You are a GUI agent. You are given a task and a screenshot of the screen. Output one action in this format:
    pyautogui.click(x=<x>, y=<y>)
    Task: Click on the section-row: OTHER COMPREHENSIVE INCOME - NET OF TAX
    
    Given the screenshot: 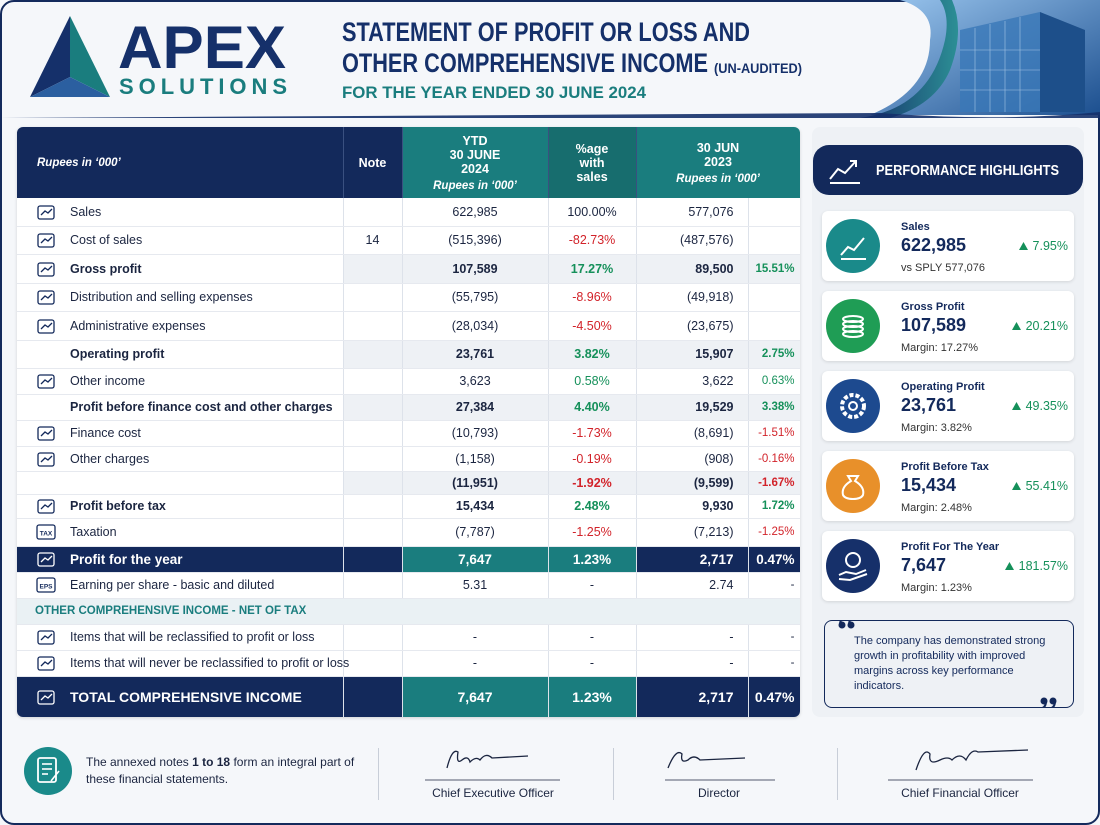 What is the action you would take?
    pyautogui.click(x=408, y=611)
    